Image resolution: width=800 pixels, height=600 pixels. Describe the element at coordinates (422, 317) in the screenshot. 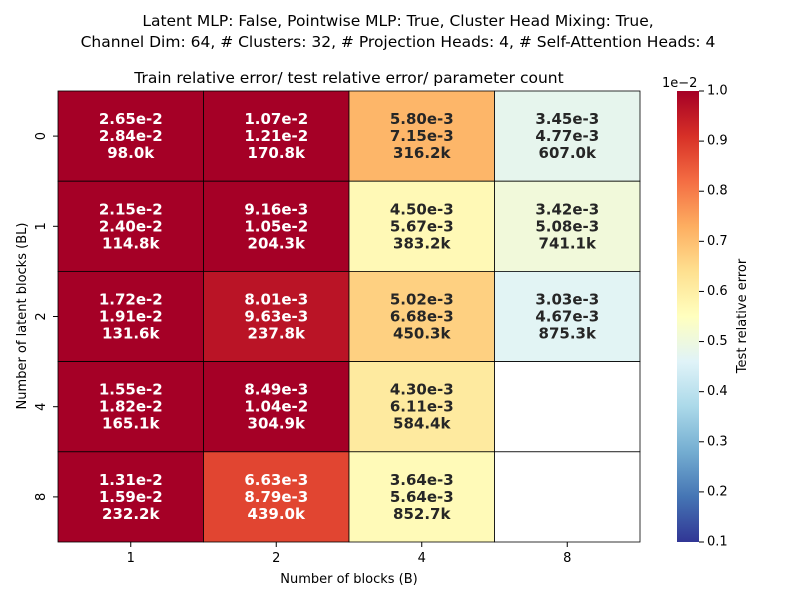

I see `cell-test-error: 6.68e-3` at that location.